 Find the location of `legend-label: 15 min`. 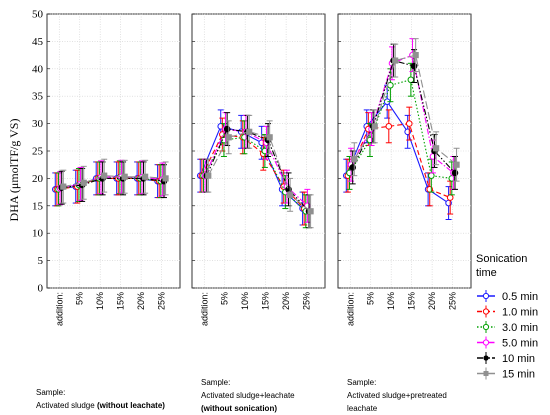

legend-label: 15 min is located at coordinates (518, 375).